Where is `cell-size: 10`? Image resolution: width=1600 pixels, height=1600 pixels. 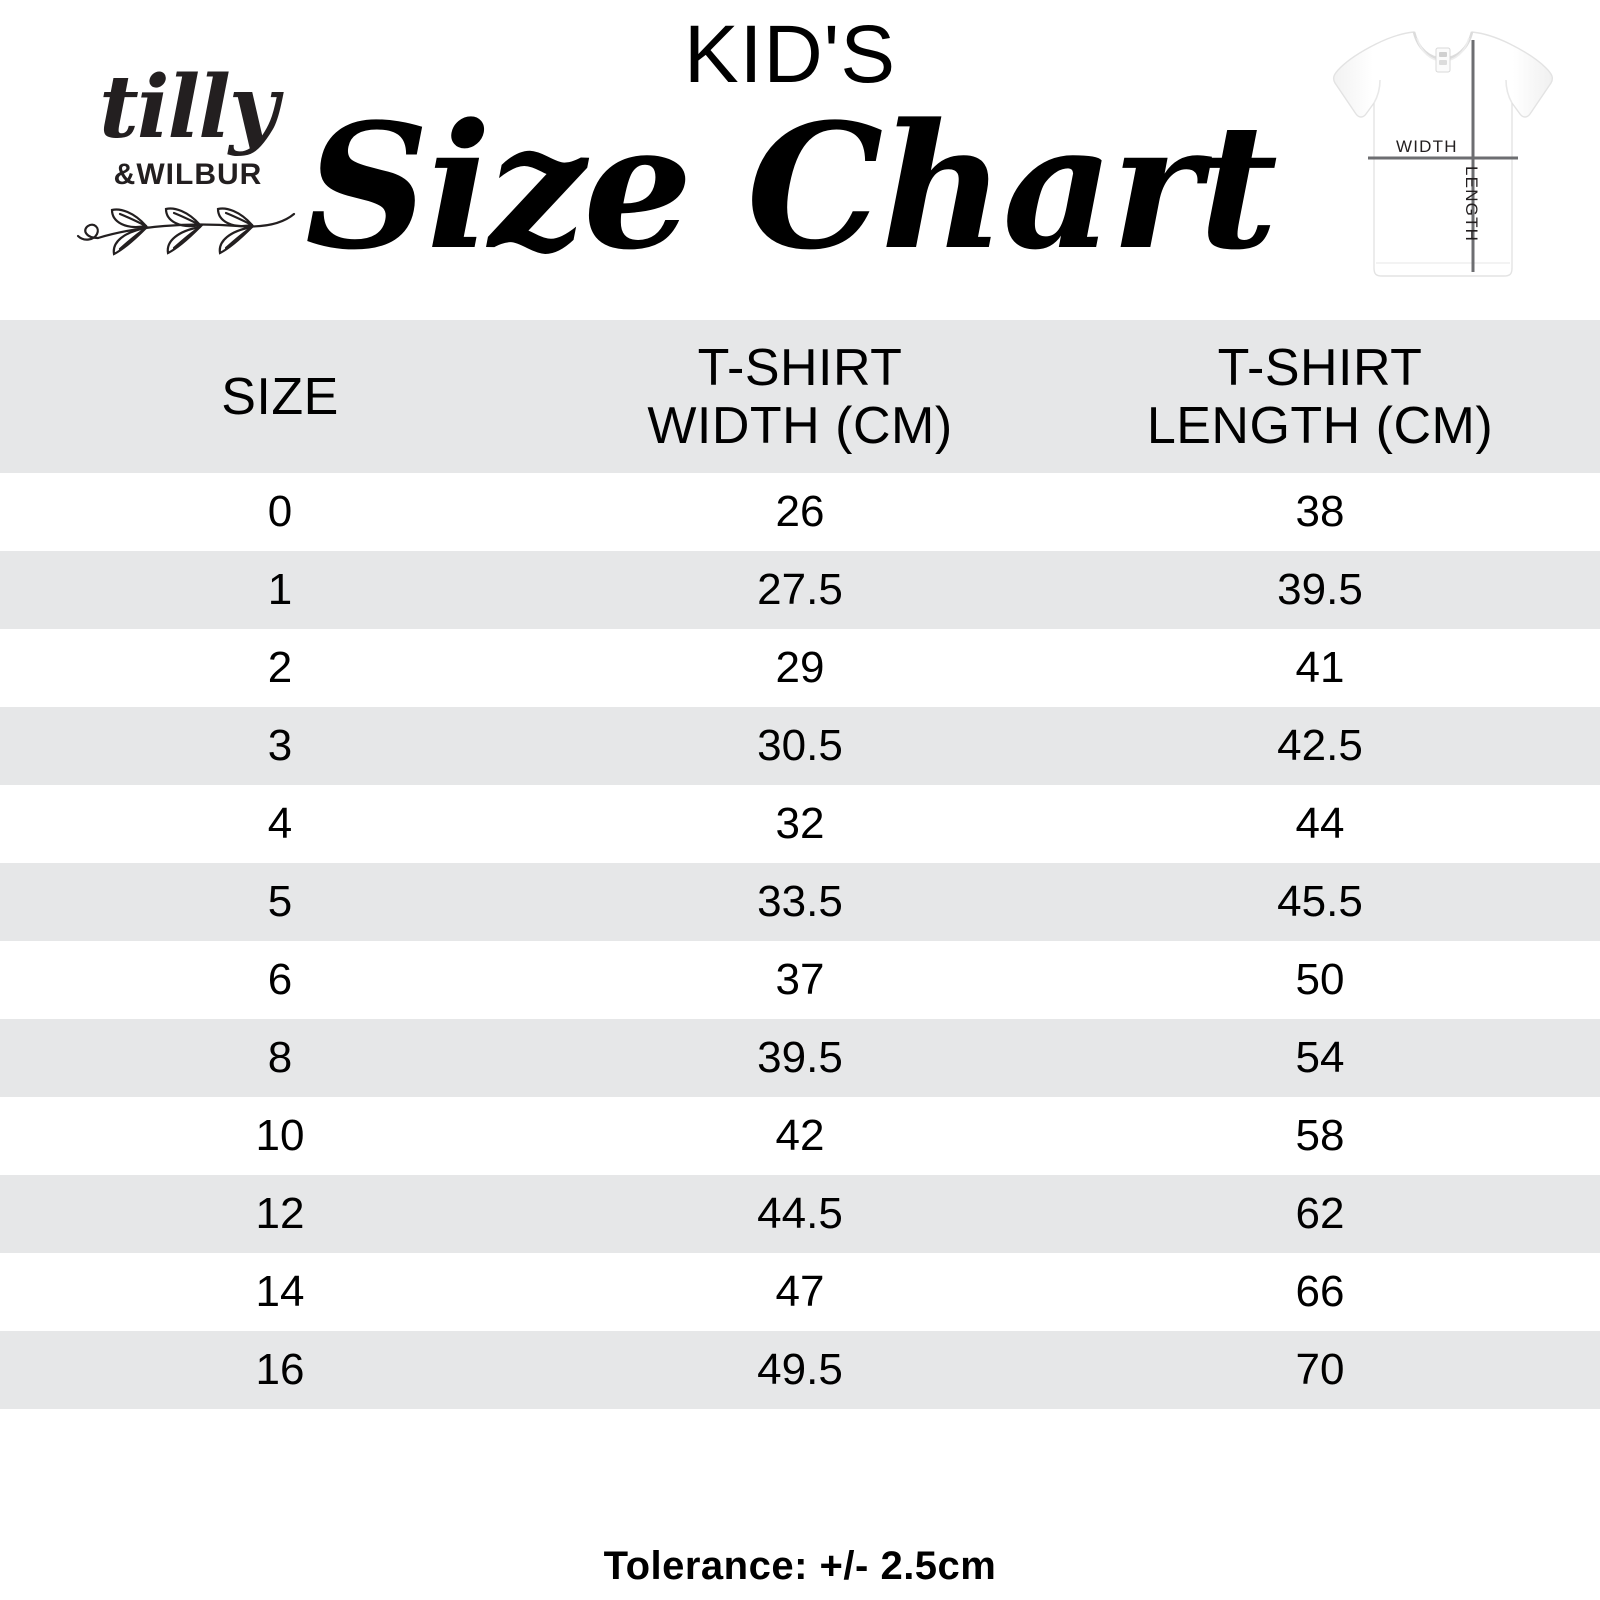 cell-size: 10 is located at coordinates (280, 1136).